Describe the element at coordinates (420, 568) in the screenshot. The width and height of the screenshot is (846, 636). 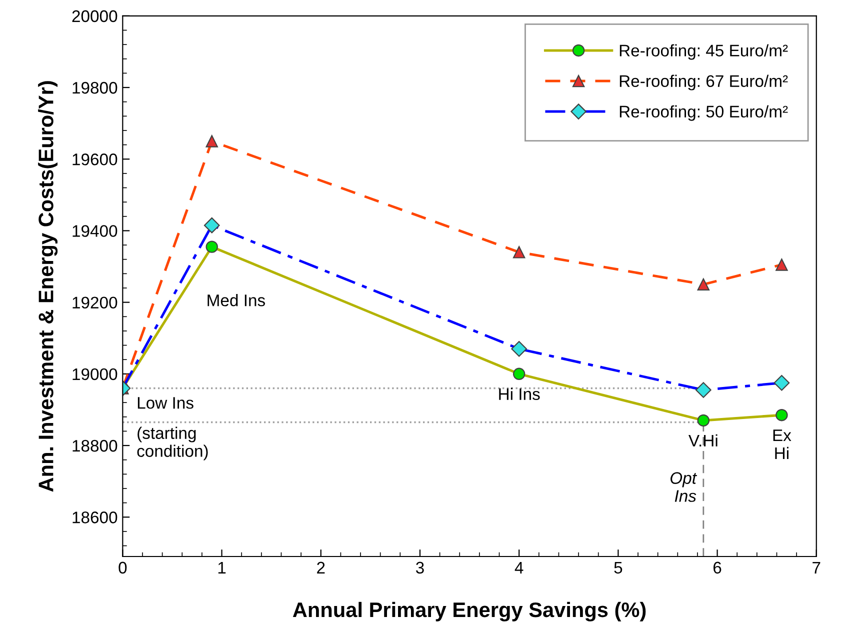
I see `x-tick-label: 3` at that location.